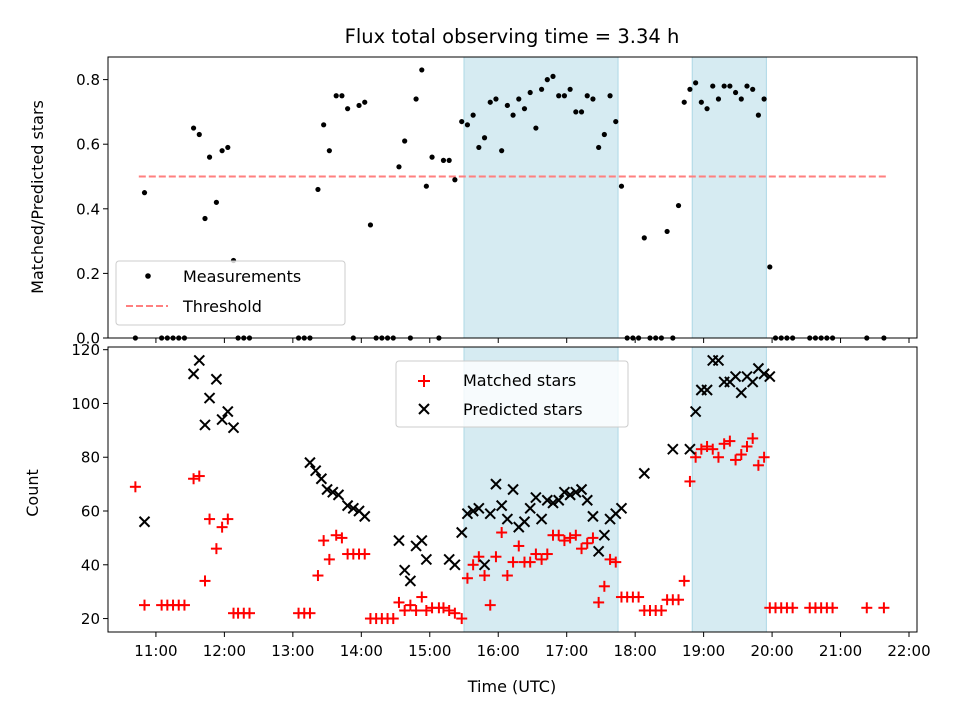 This screenshot has height=720, width=960. Describe the element at coordinates (498, 651) in the screenshot. I see `x-tick-label: 16:00` at that location.